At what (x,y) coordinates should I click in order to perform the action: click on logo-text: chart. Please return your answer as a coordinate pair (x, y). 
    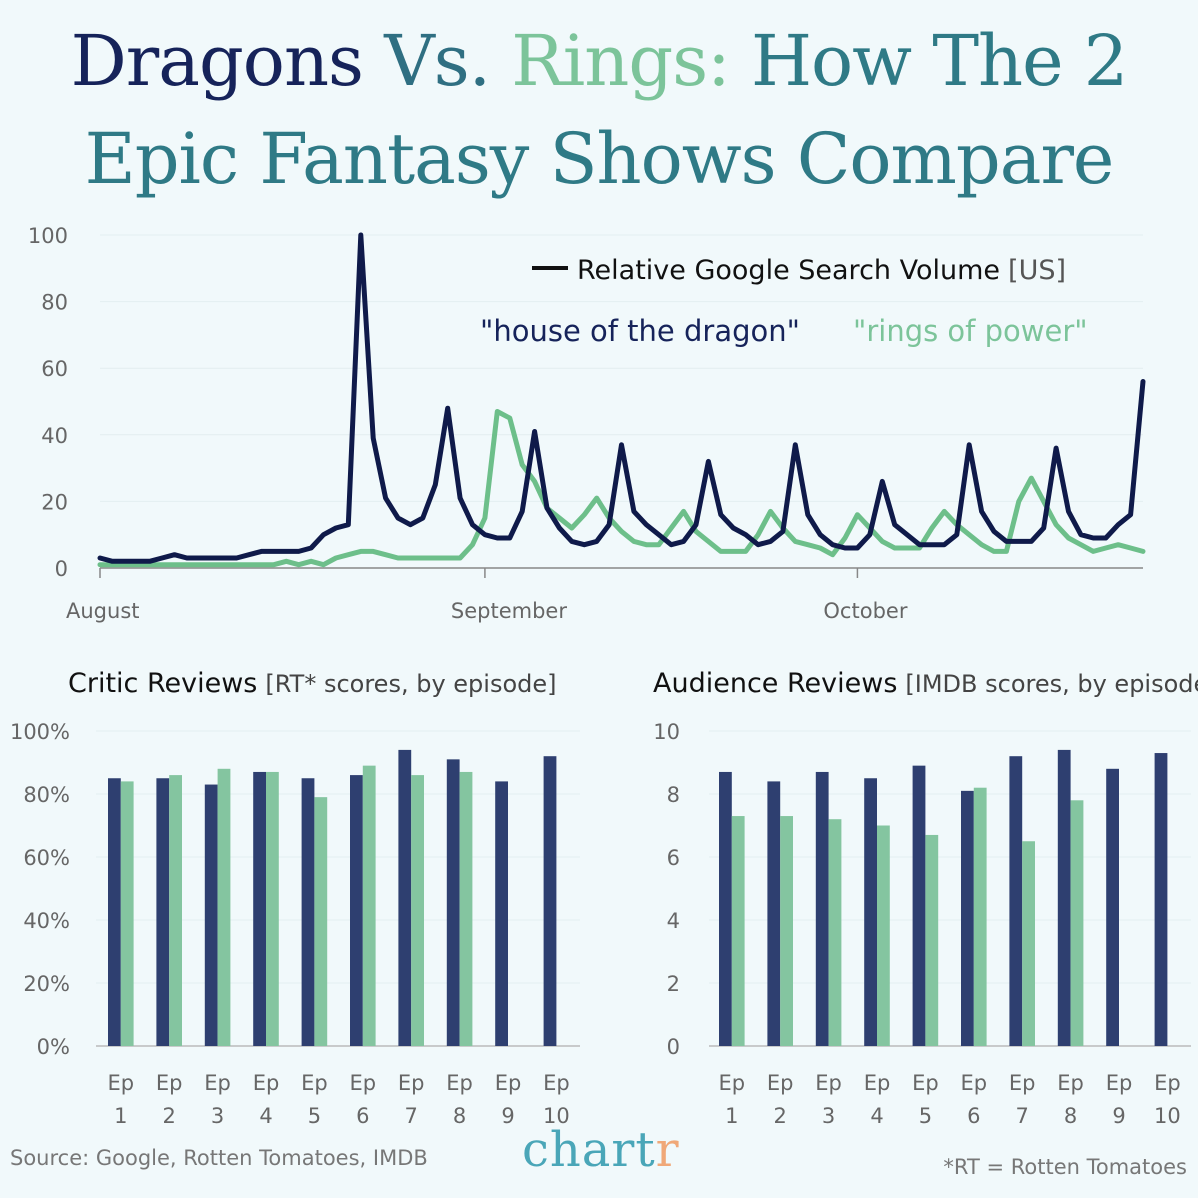
    Looking at the image, I should click on (589, 1150).